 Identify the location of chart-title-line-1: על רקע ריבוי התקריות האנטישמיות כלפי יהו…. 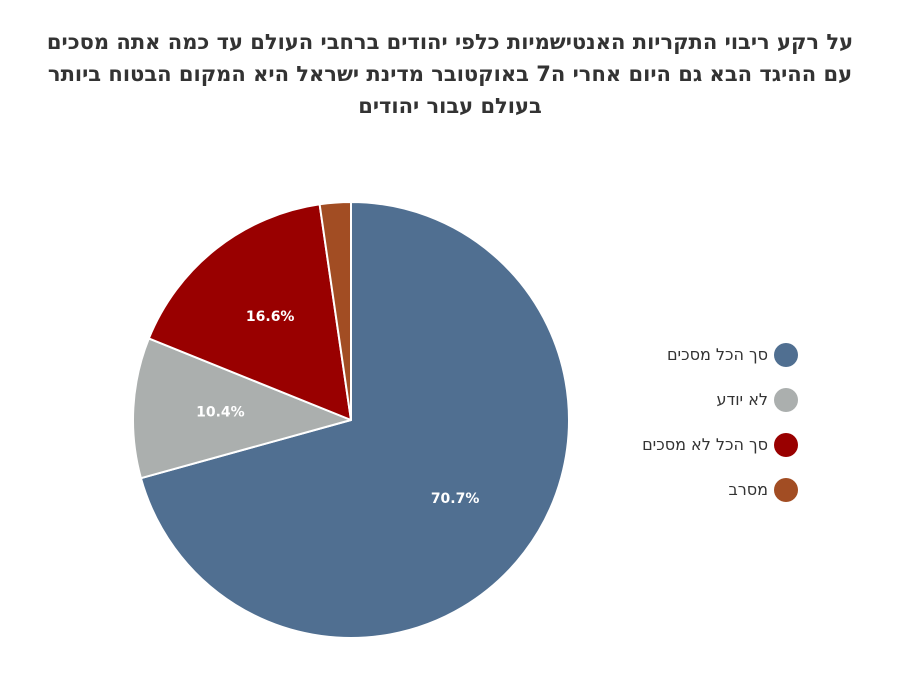
(450, 42).